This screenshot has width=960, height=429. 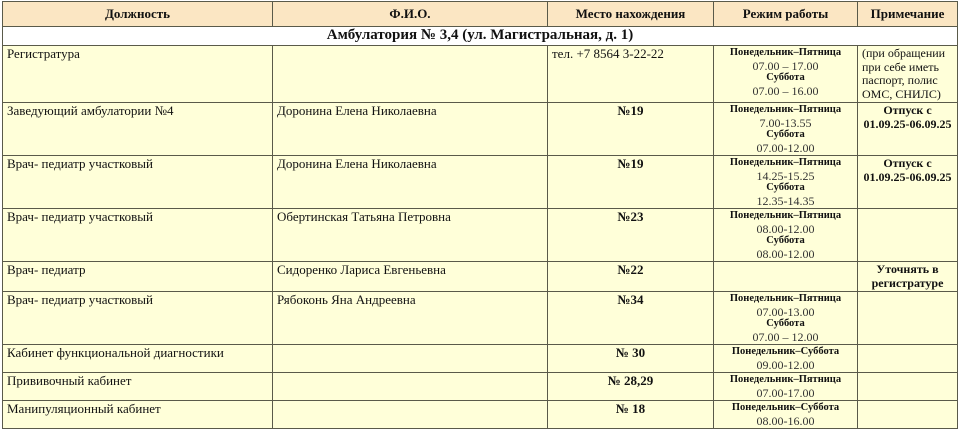 I want to click on name-cell: Сидоренко Лариса Евгеньевна, so click(x=410, y=276).